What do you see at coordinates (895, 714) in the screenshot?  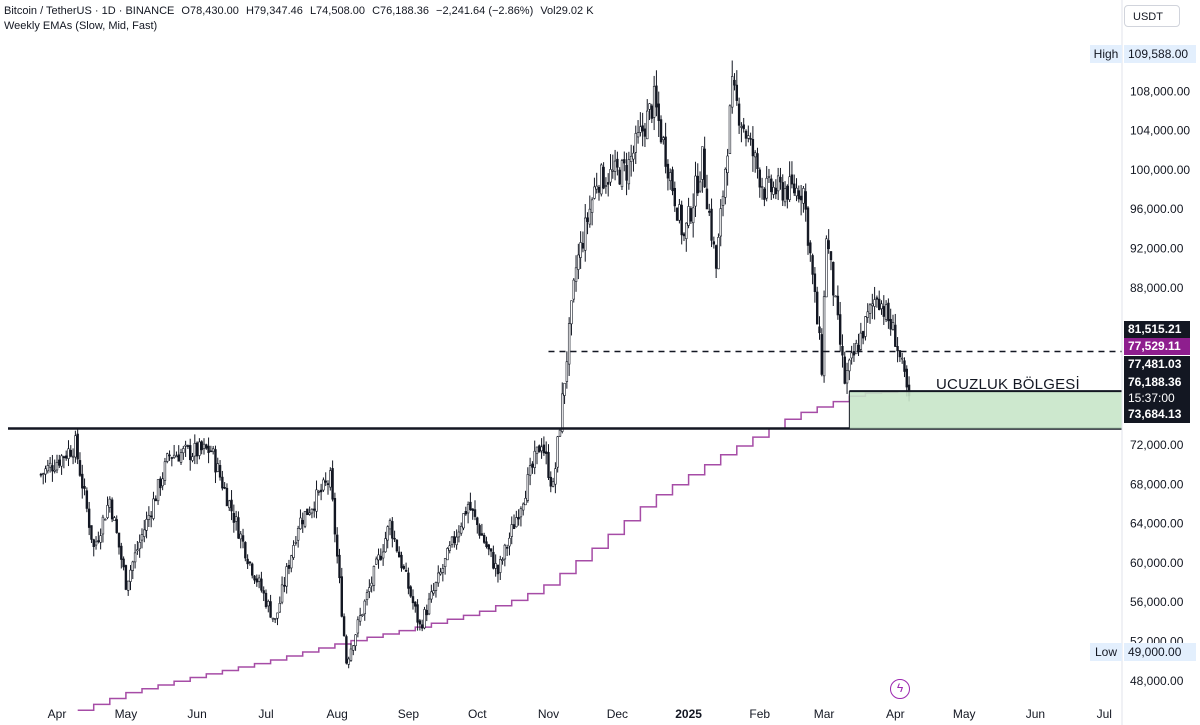 I see `x-tick-label: Apr` at bounding box center [895, 714].